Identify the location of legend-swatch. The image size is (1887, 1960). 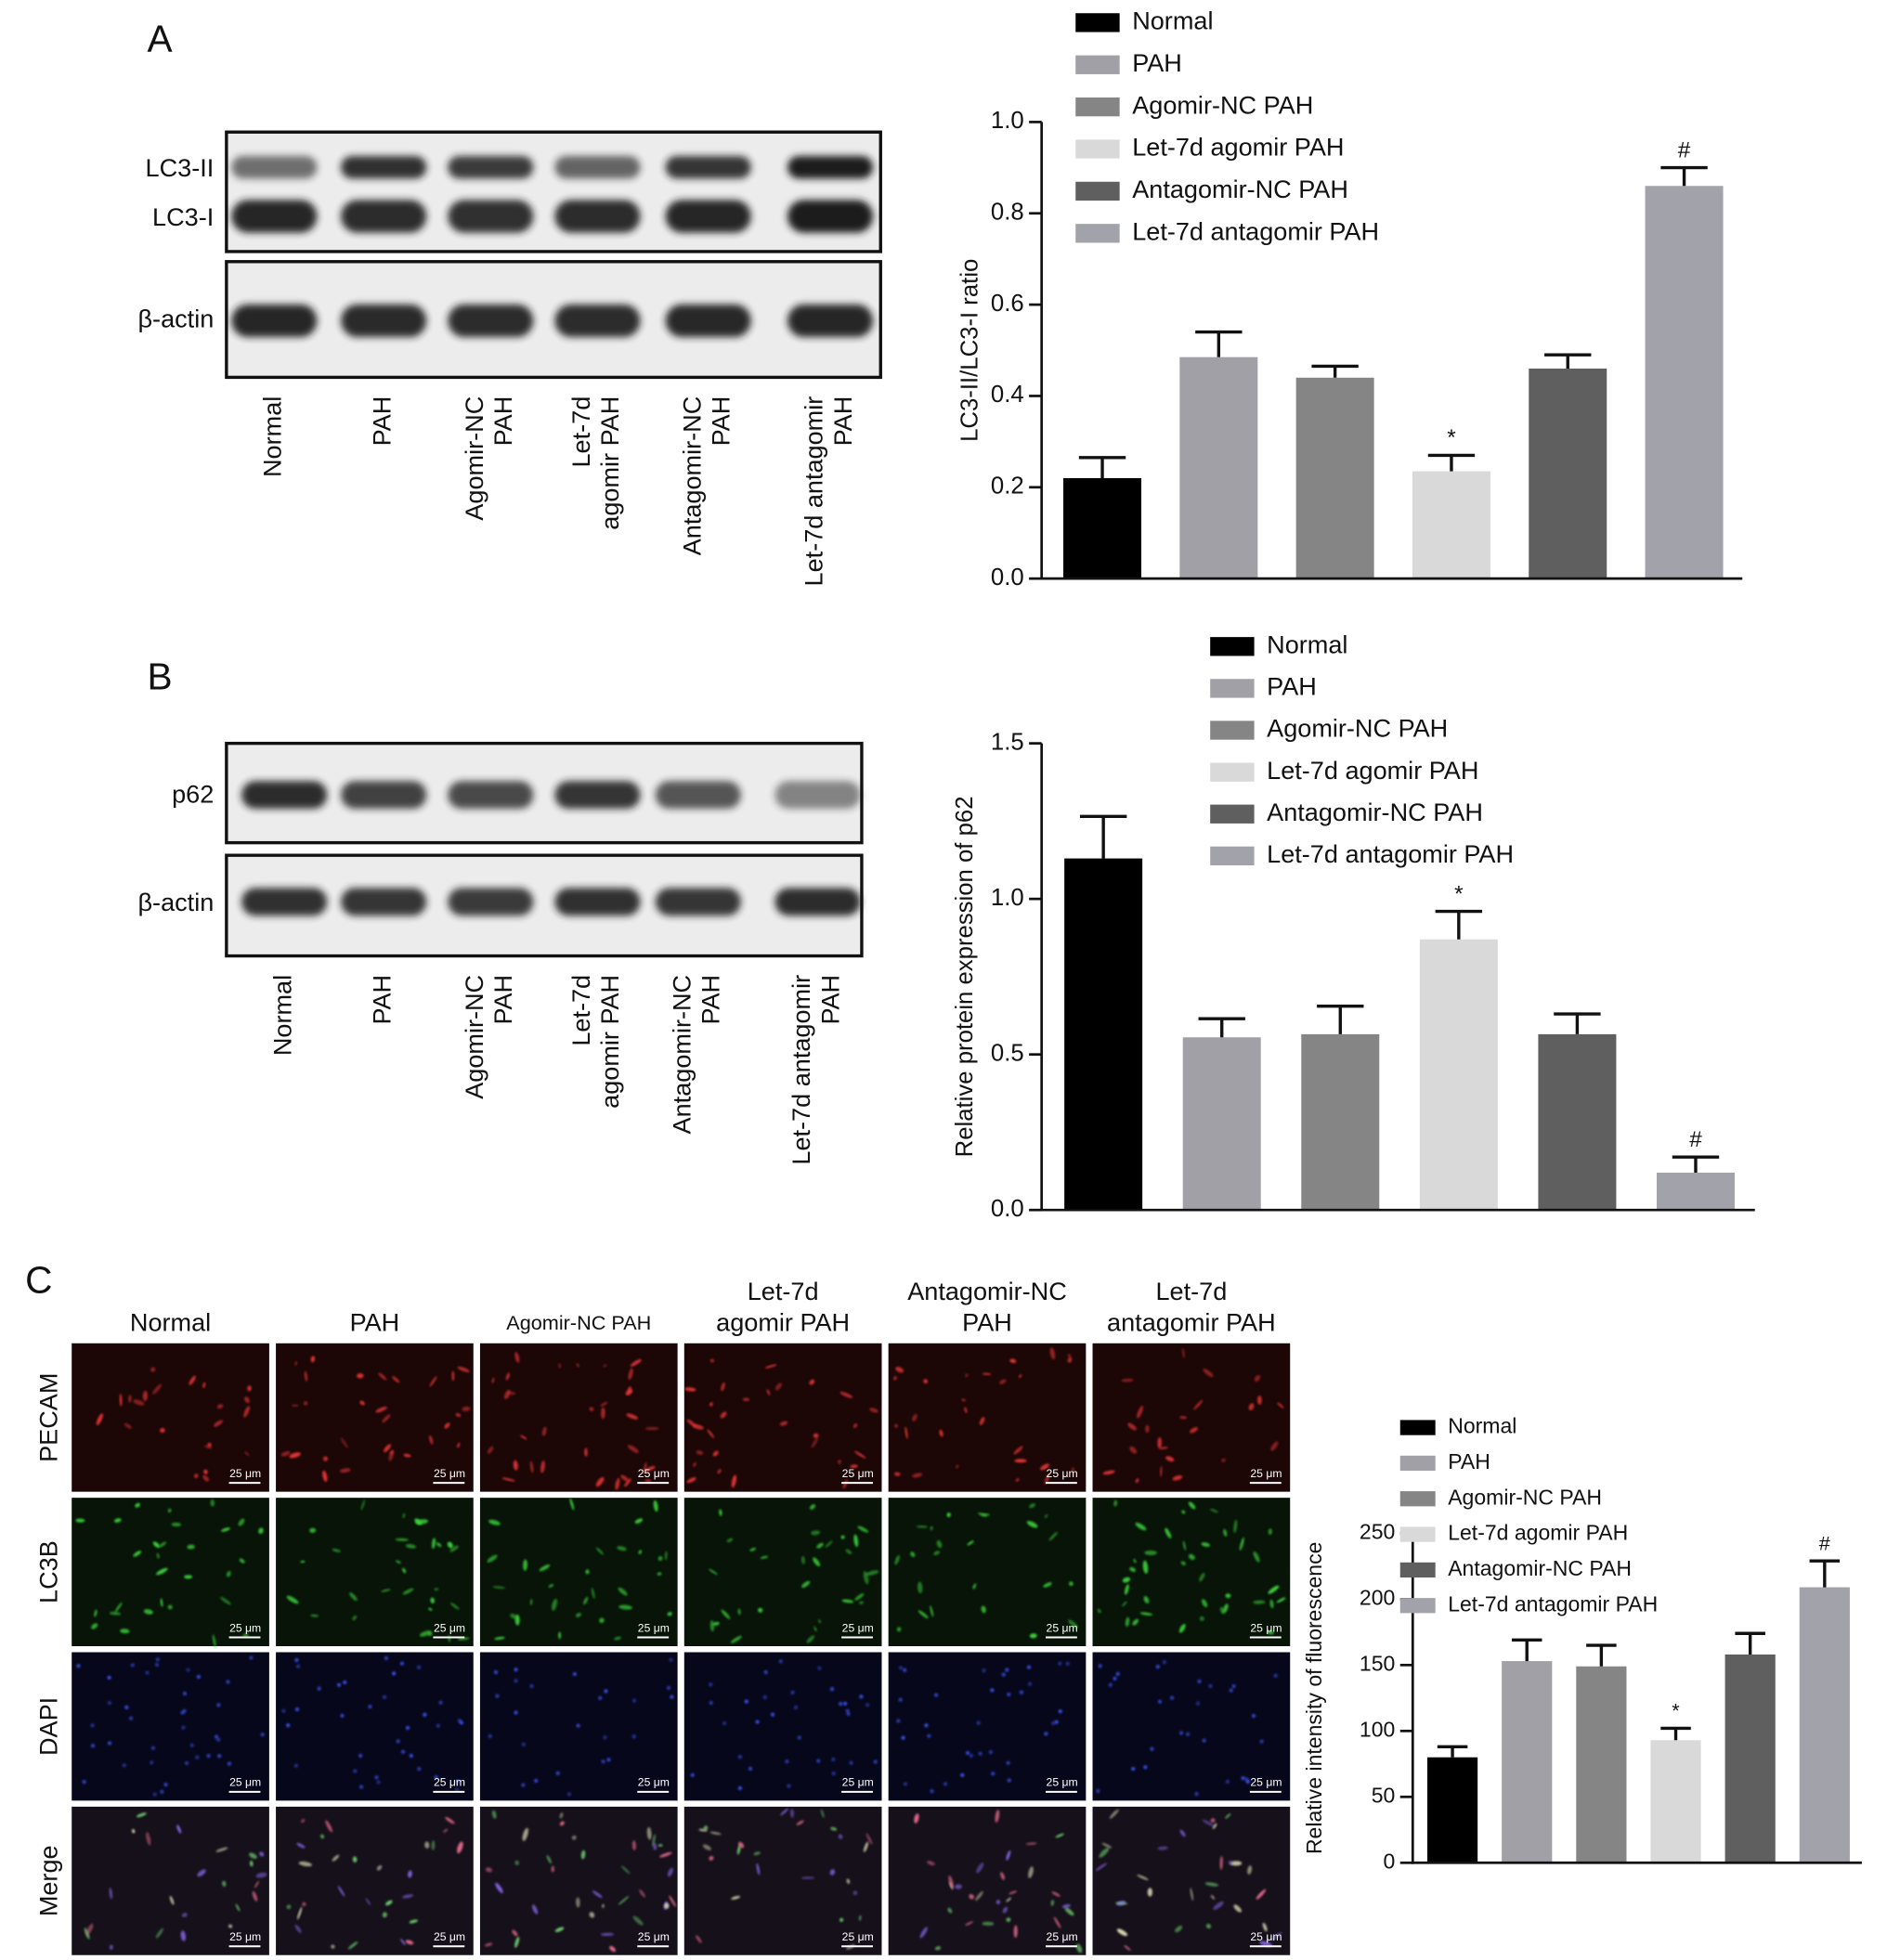
(1097, 233).